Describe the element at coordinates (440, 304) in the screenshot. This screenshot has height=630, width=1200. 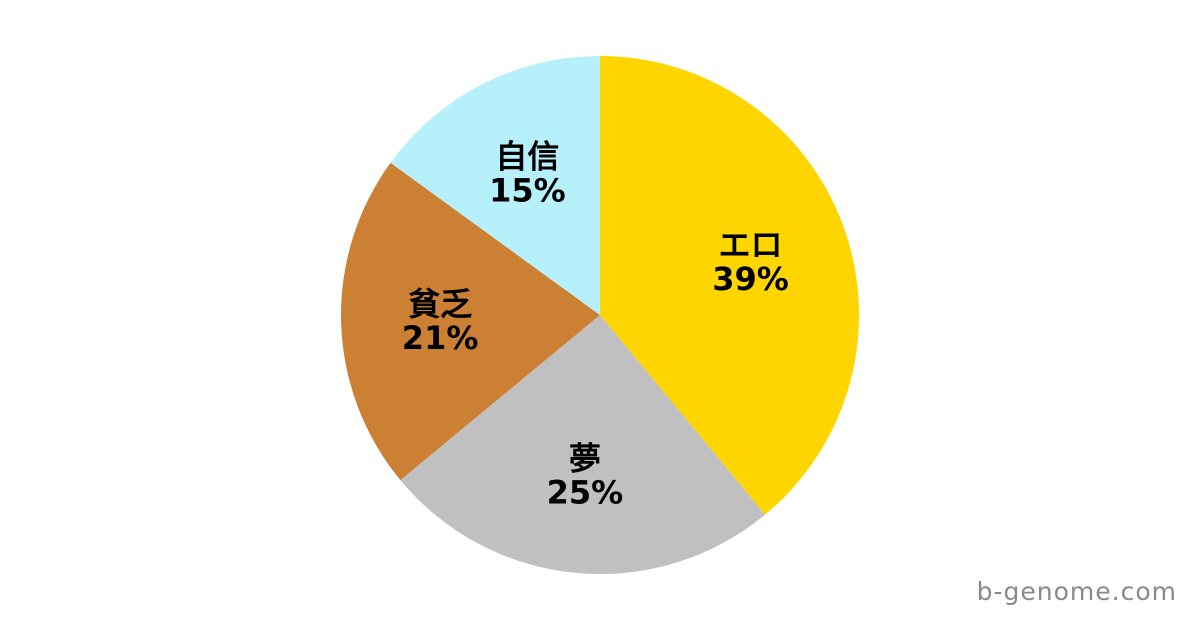
I see `slice-category-label: 貧乏` at that location.